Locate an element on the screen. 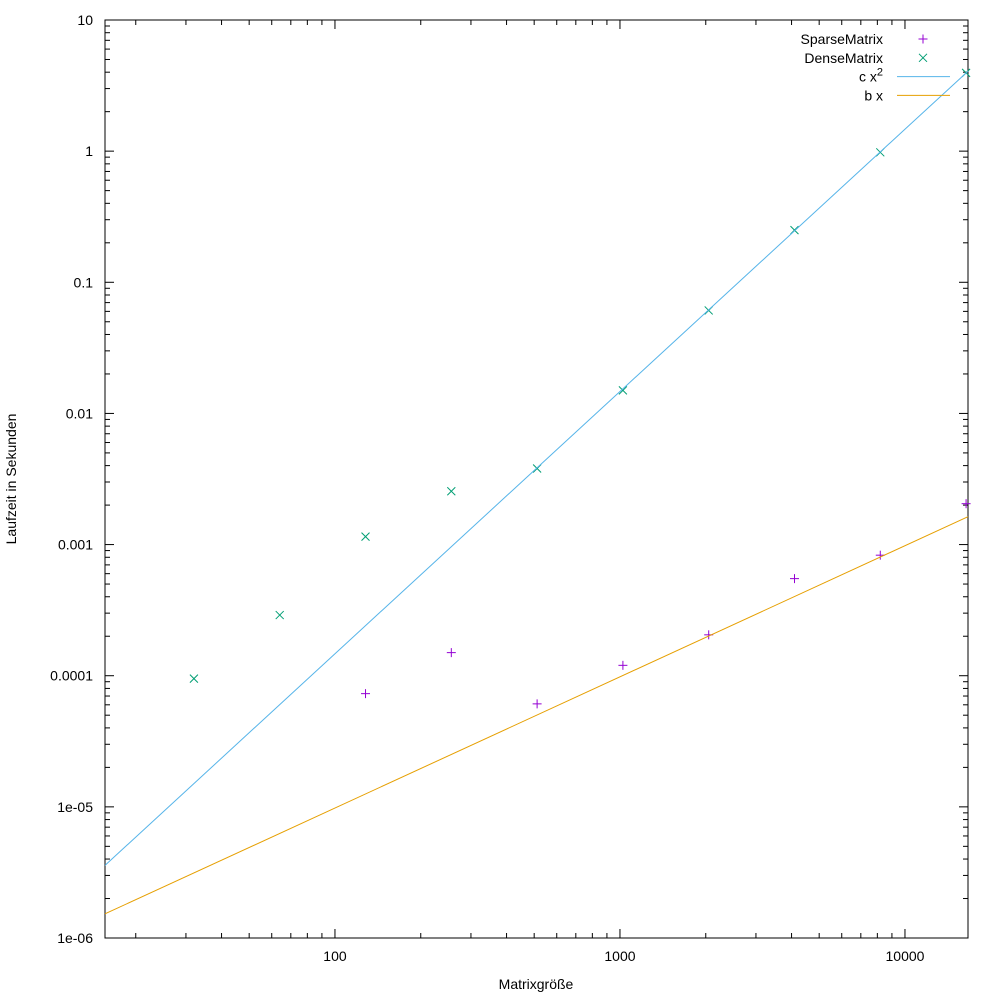  x-tick-label: 10000 is located at coordinates (905, 956).